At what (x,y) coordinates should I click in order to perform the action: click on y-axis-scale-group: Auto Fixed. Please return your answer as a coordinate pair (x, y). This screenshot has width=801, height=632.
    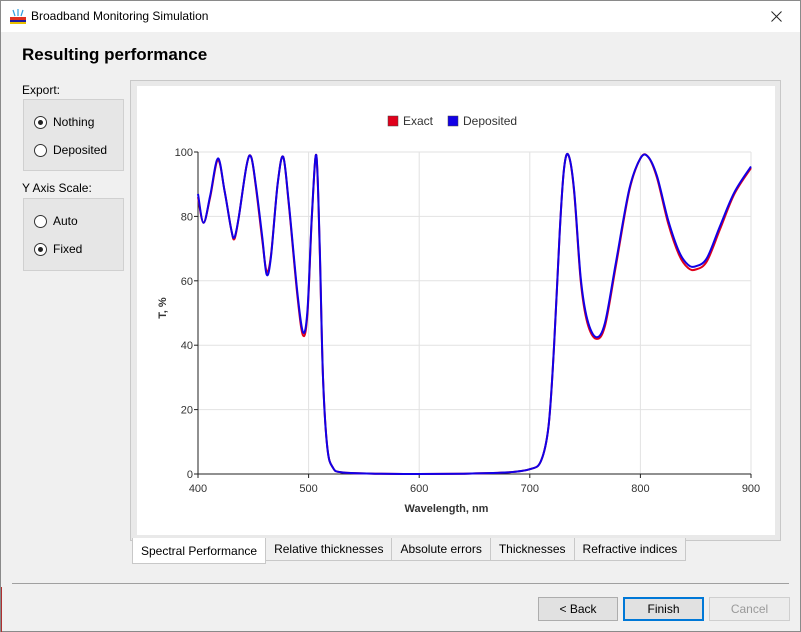
    Looking at the image, I should click on (73, 234).